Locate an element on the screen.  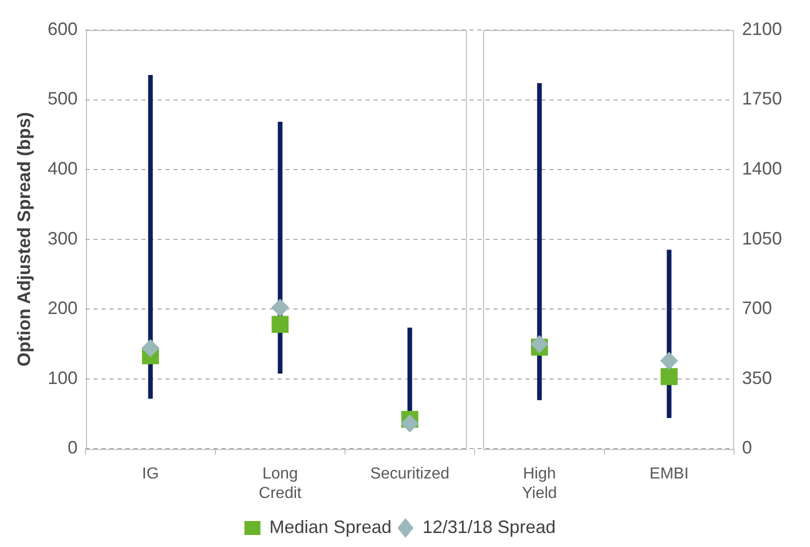
y-tick-label: 0 is located at coordinates (73, 448).